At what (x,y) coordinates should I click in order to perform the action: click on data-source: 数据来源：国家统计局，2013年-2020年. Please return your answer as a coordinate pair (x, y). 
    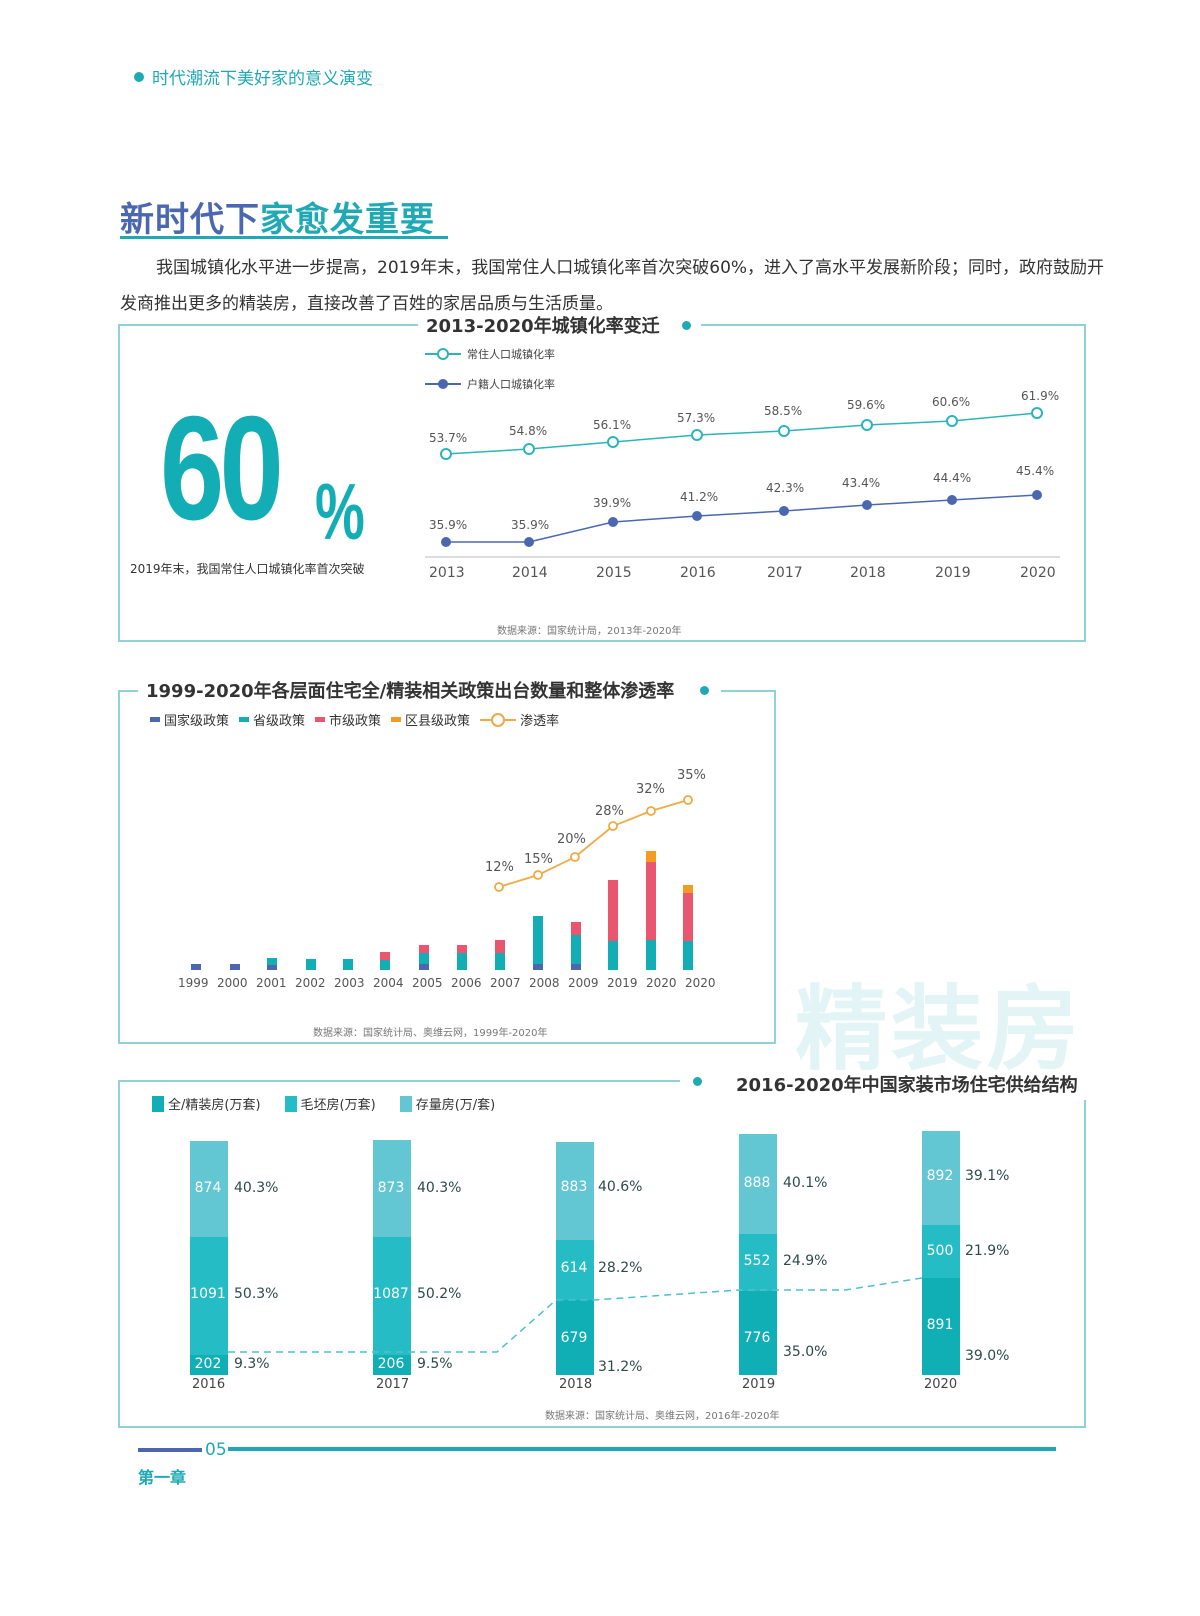
    Looking at the image, I should click on (589, 631).